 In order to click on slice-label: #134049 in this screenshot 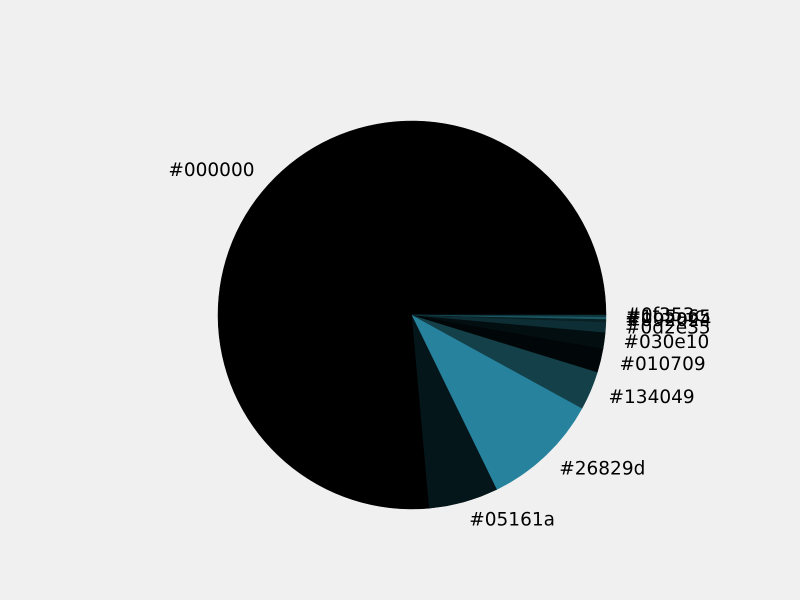, I will do `click(652, 397)`.